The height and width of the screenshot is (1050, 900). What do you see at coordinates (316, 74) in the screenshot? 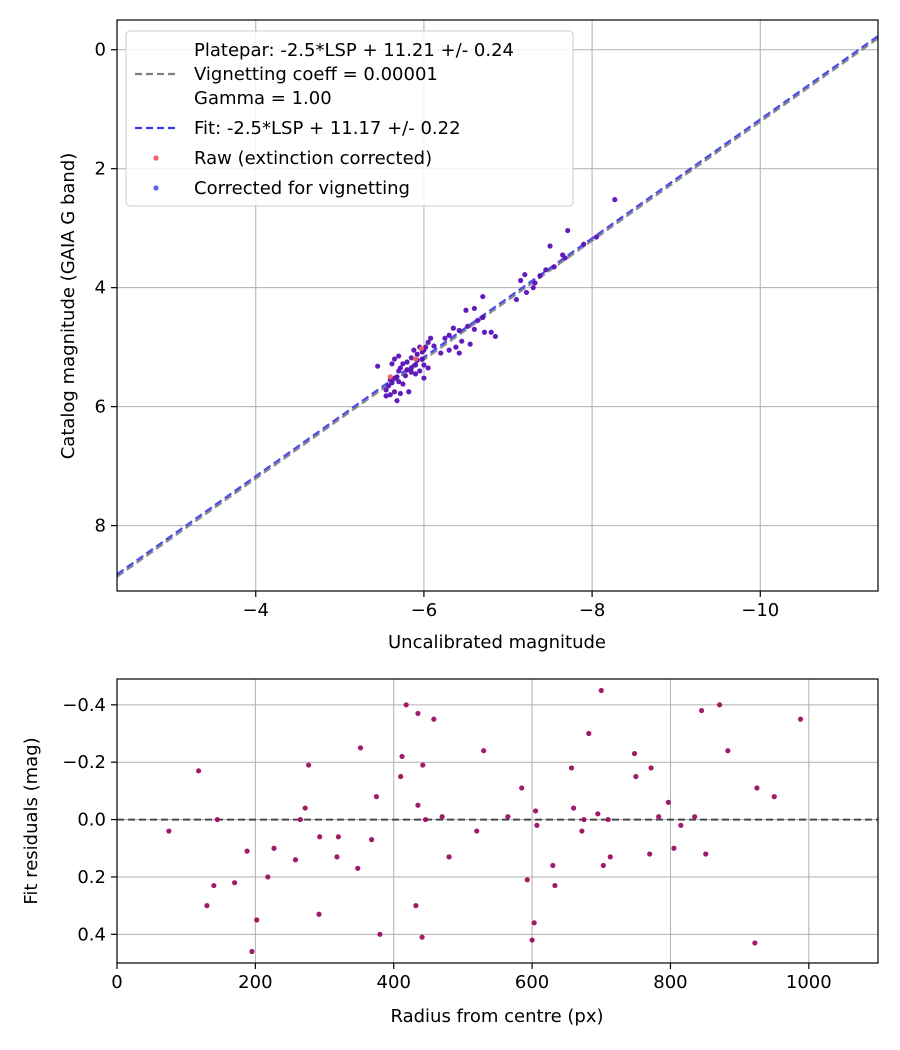
I see `legend-vignetting-label: Vignetting coeff = 0.00001` at bounding box center [316, 74].